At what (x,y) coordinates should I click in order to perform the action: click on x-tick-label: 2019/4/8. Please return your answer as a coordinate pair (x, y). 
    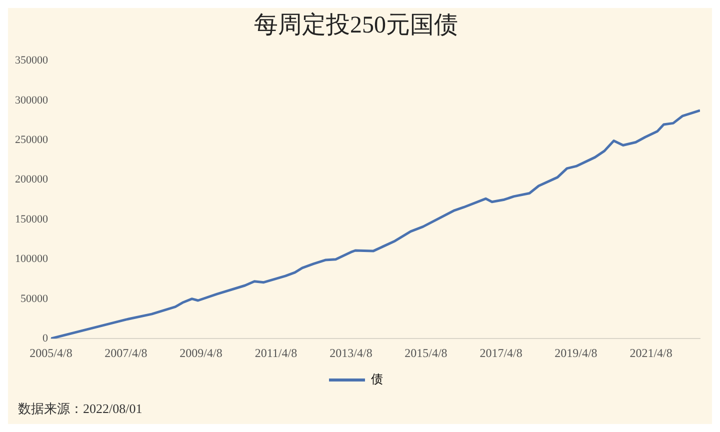
    Looking at the image, I should click on (576, 353).